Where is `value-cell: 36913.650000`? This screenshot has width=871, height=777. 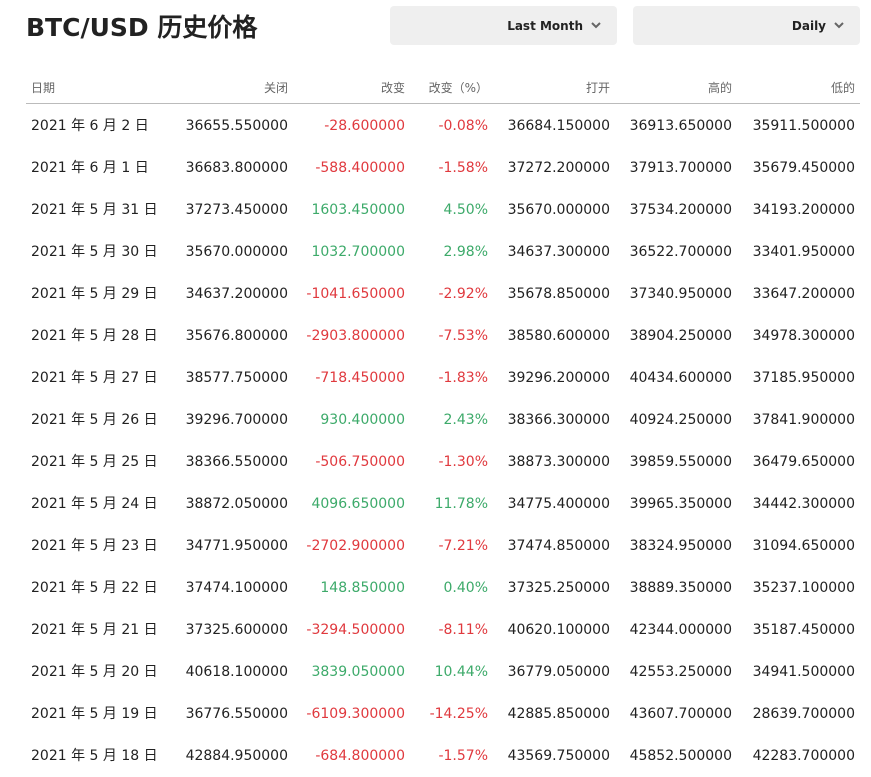 value-cell: 36913.650000 is located at coordinates (680, 126).